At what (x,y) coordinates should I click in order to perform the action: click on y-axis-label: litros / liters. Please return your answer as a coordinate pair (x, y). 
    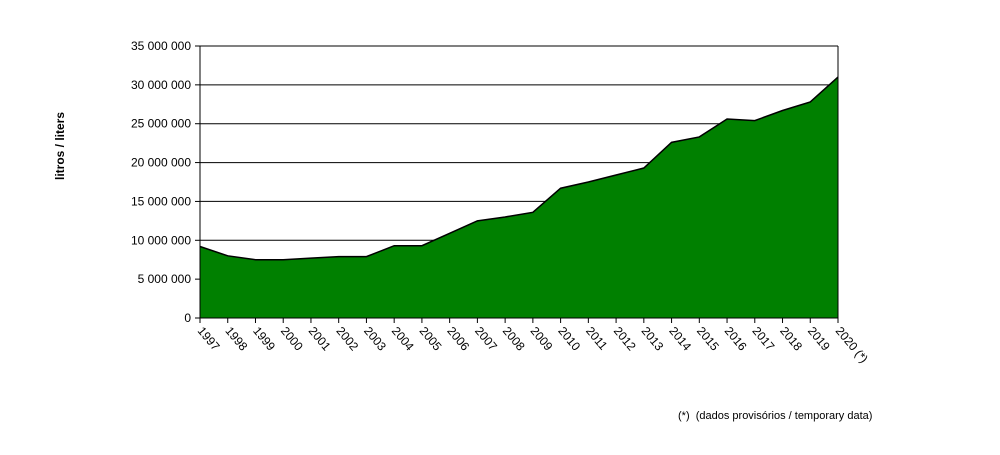
    Looking at the image, I should click on (60, 146).